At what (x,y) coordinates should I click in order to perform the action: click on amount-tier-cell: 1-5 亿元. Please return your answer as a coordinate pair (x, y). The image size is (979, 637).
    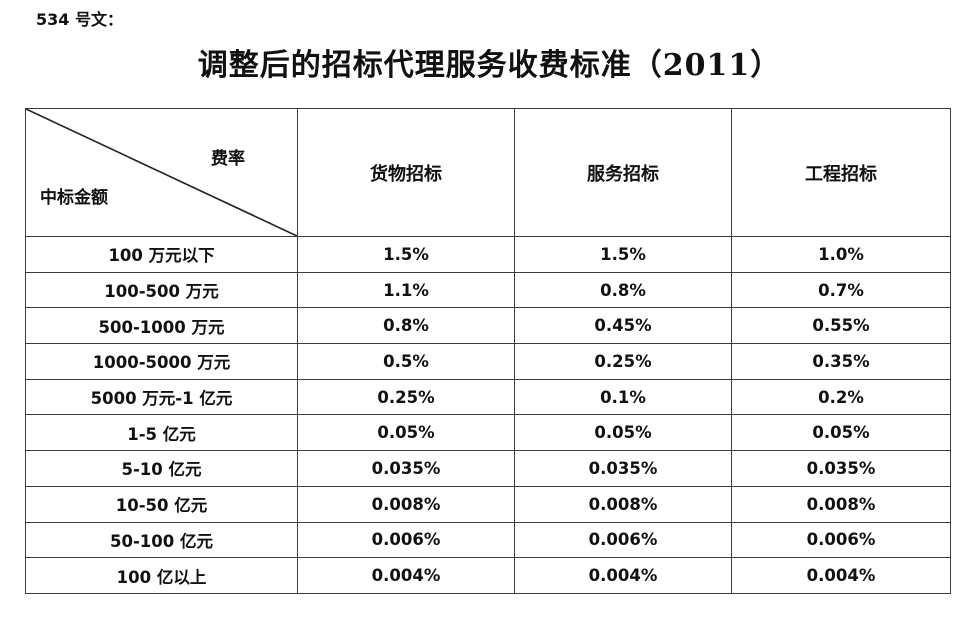
    Looking at the image, I should click on (161, 433).